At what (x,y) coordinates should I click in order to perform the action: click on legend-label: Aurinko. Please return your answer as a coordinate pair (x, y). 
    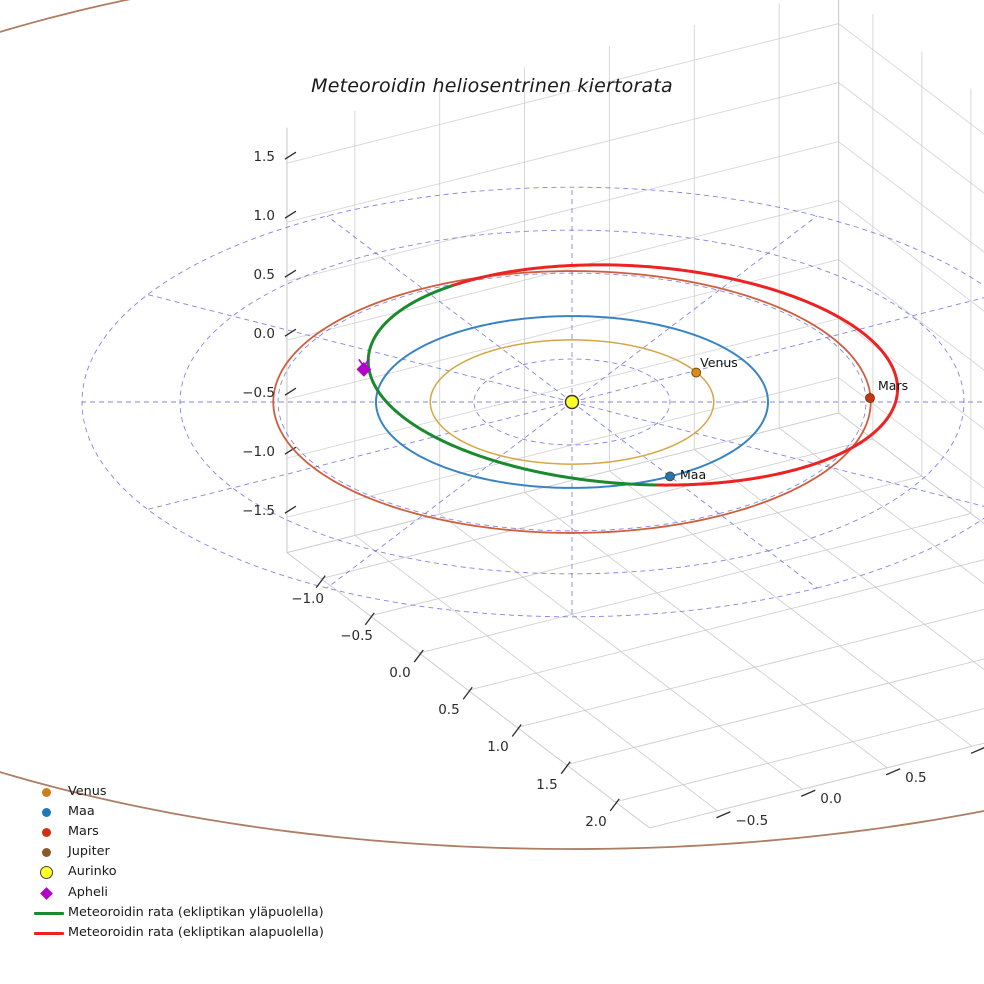
    Looking at the image, I should click on (92, 872).